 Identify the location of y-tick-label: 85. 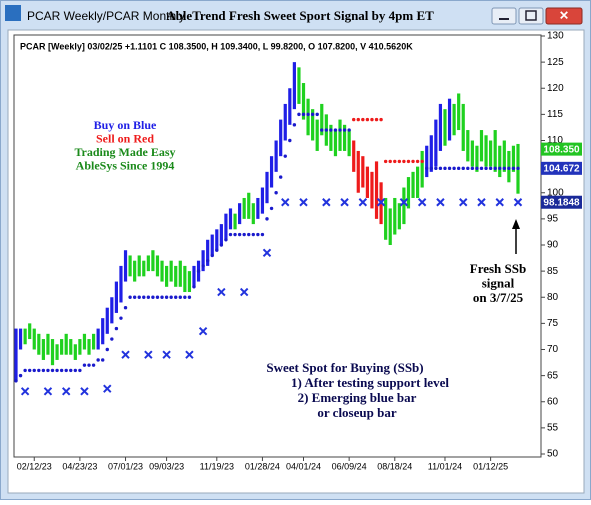
(553, 271).